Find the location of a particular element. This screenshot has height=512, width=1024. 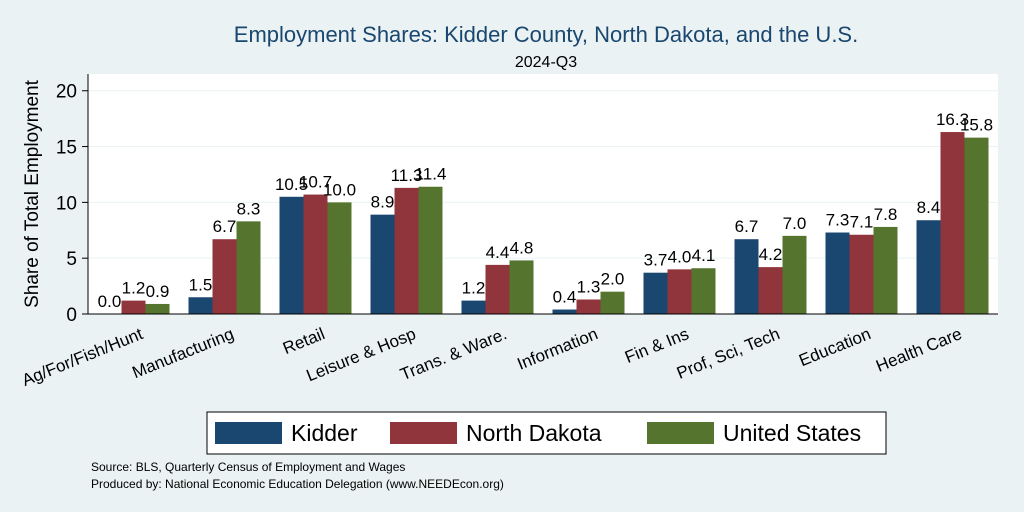

y-ticks: 0 5 10 15 20 is located at coordinates (72, 204).